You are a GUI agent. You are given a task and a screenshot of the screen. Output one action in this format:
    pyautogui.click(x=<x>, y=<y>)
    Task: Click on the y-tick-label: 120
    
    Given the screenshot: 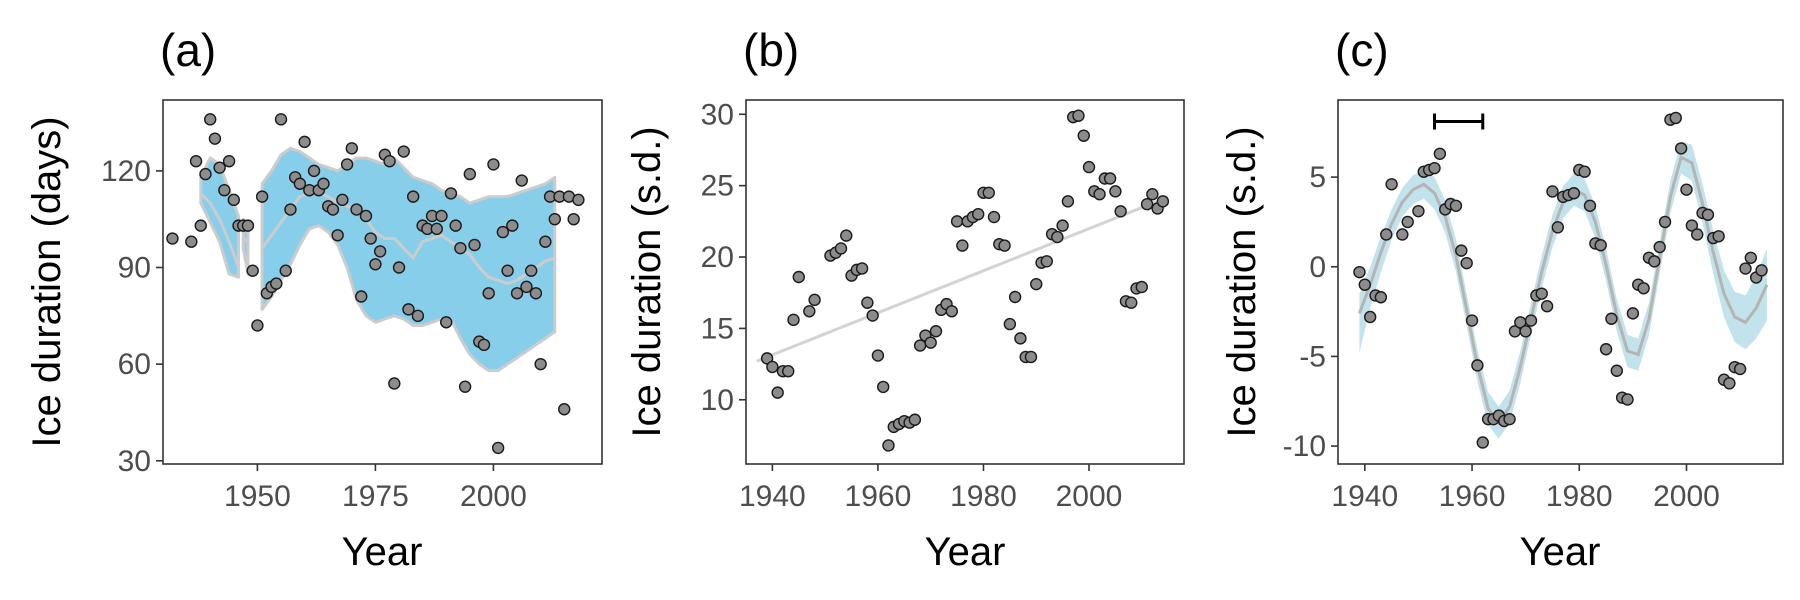 What is the action you would take?
    pyautogui.click(x=126, y=171)
    